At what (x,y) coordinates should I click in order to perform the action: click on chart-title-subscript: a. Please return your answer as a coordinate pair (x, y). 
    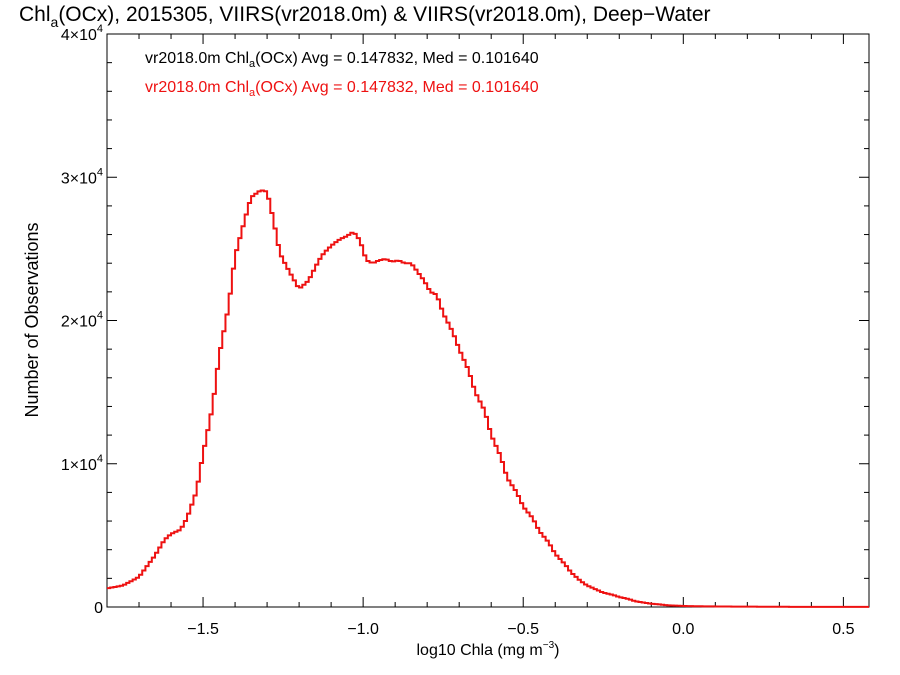
    Looking at the image, I should click on (55, 22).